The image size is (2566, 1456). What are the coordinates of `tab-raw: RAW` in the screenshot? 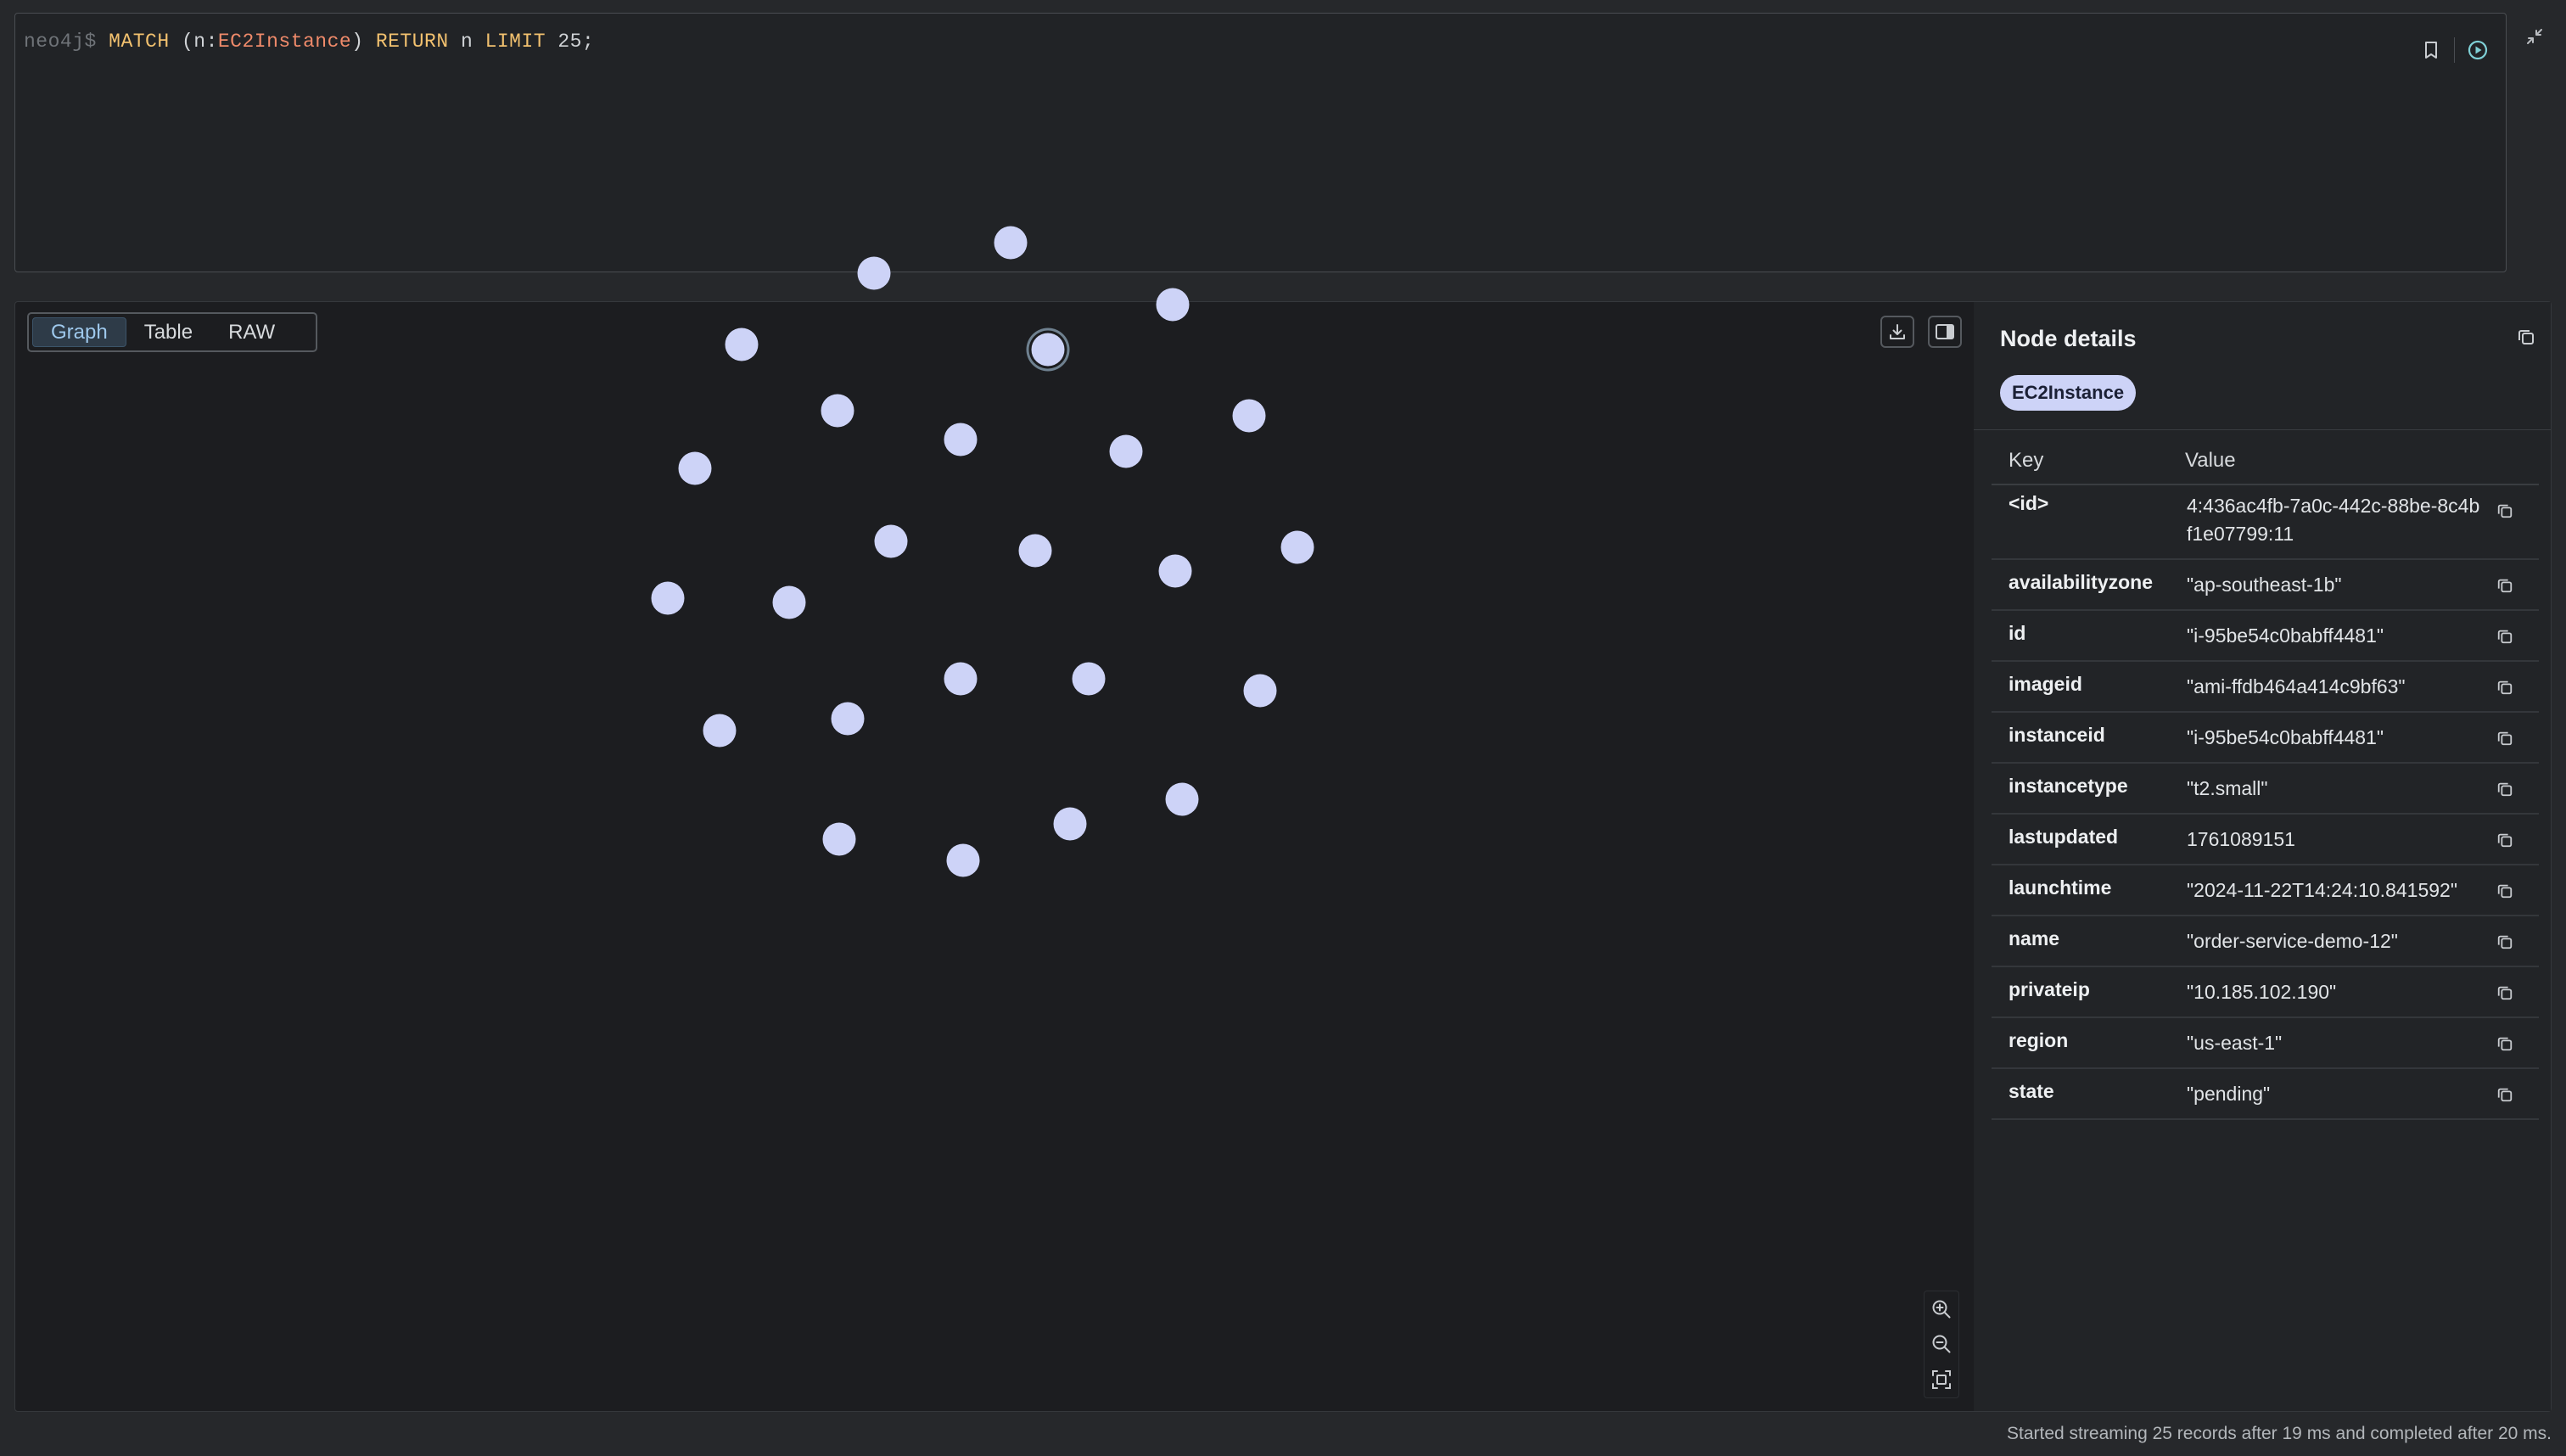 It's located at (252, 332).